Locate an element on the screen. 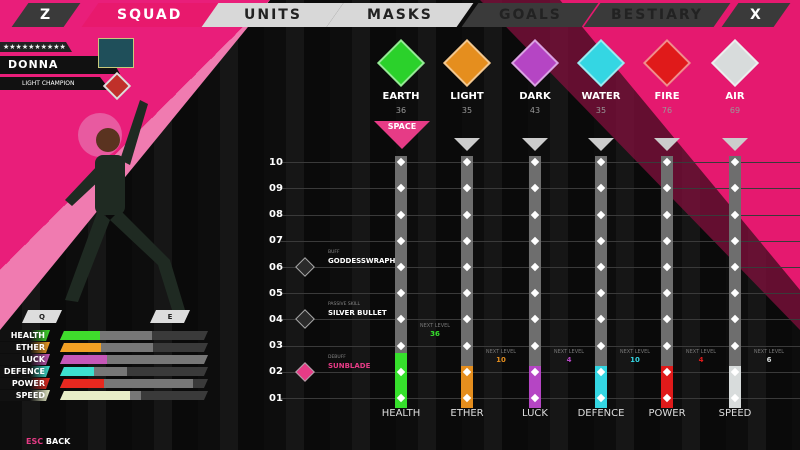 This screenshot has height=450, width=800. stat-column-health is located at coordinates (401, 282).